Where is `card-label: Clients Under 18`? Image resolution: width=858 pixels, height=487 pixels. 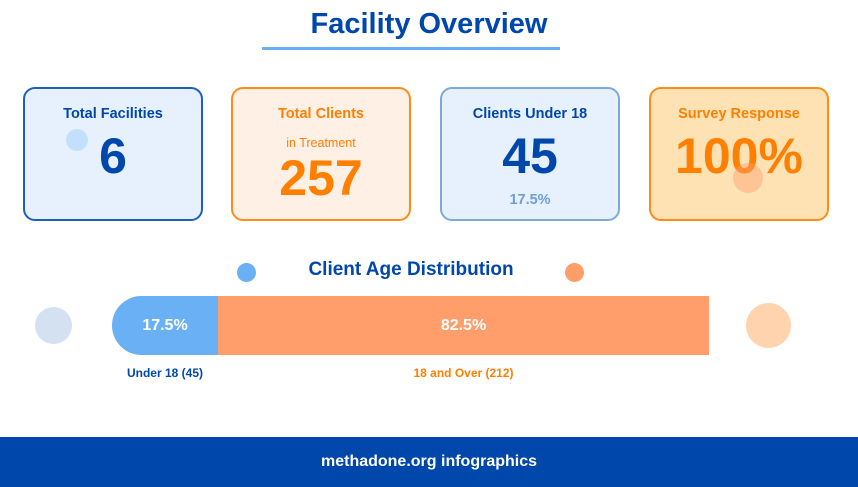 card-label: Clients Under 18 is located at coordinates (530, 114).